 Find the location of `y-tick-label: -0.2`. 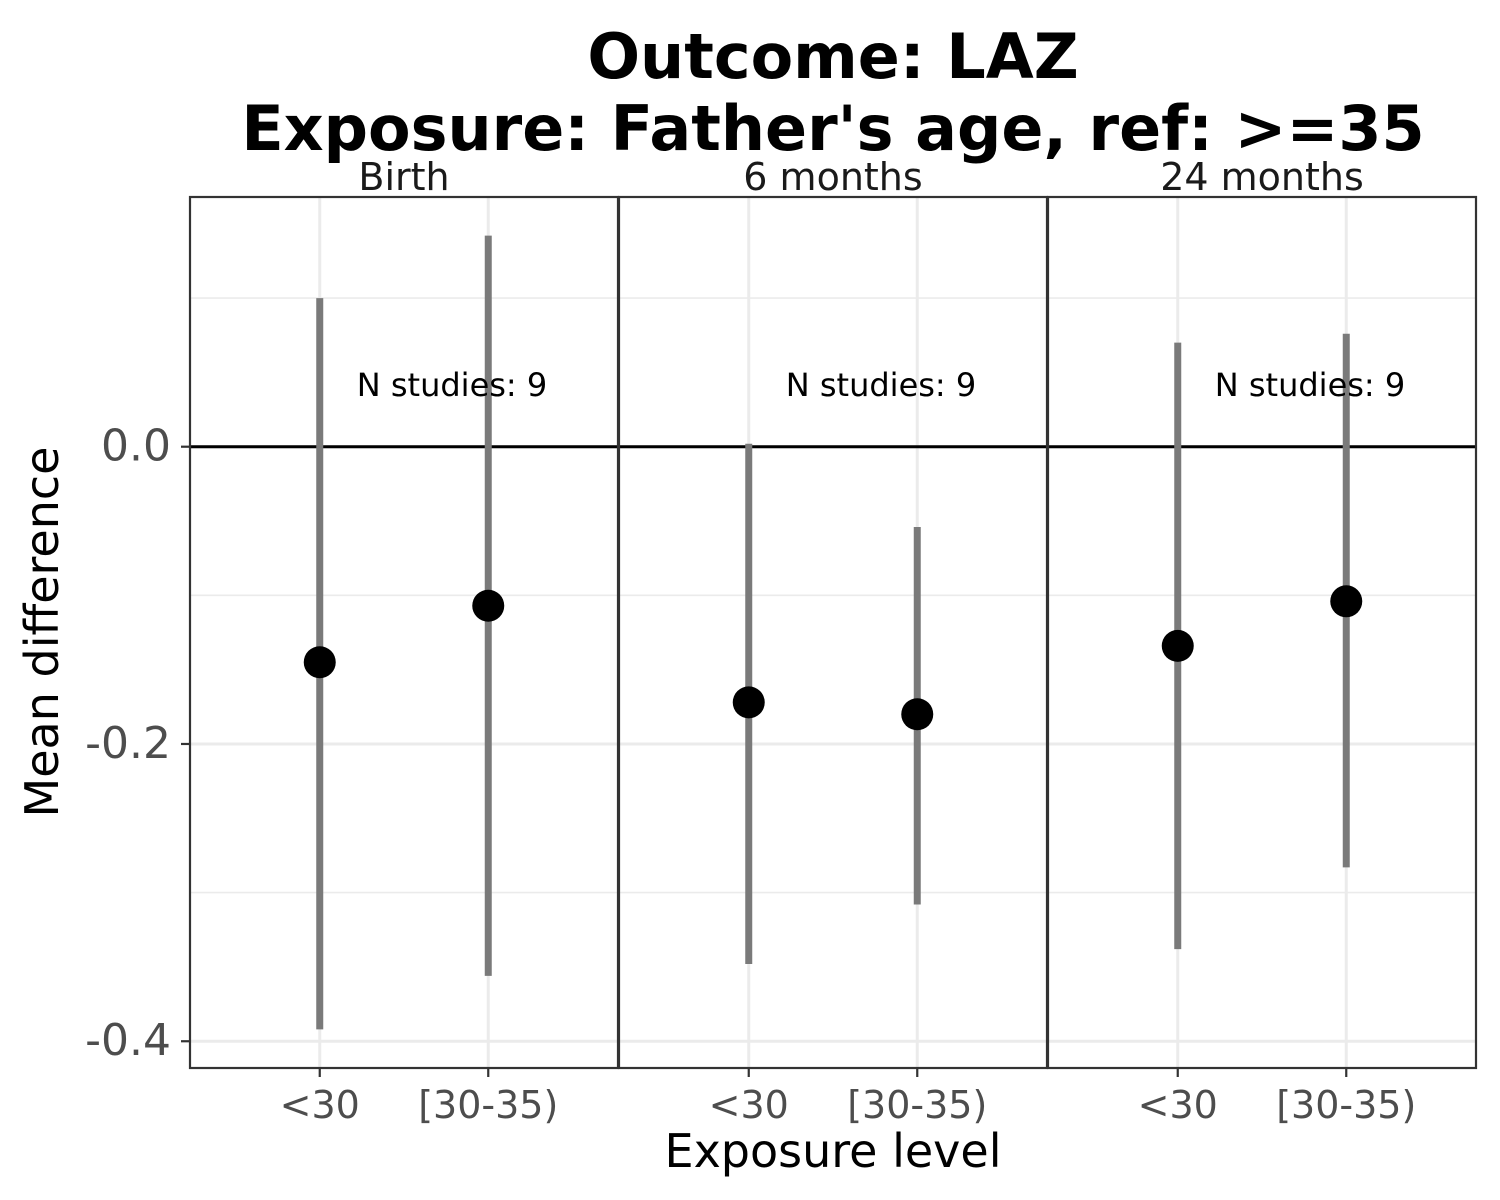

y-tick-label: -0.2 is located at coordinates (128, 743).